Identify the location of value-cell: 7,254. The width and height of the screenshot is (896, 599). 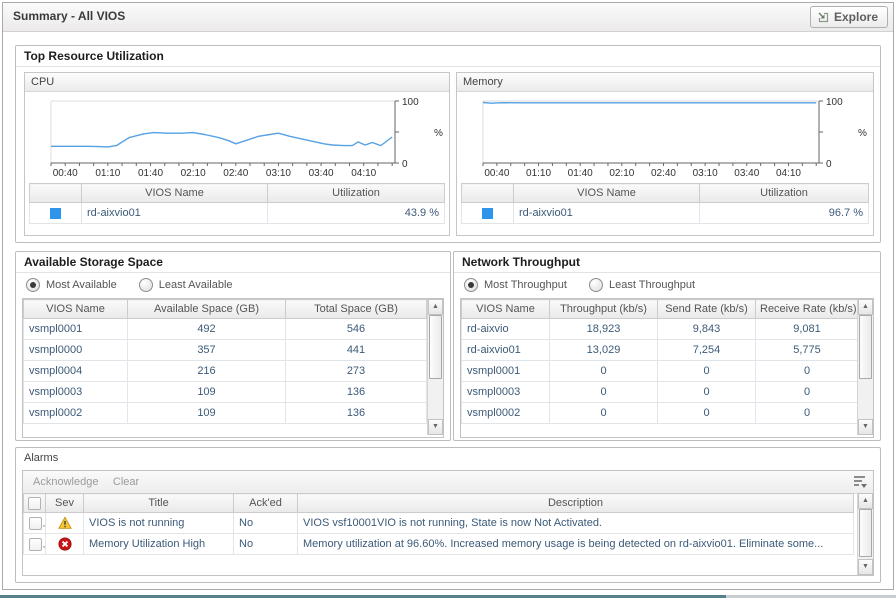
(706, 350).